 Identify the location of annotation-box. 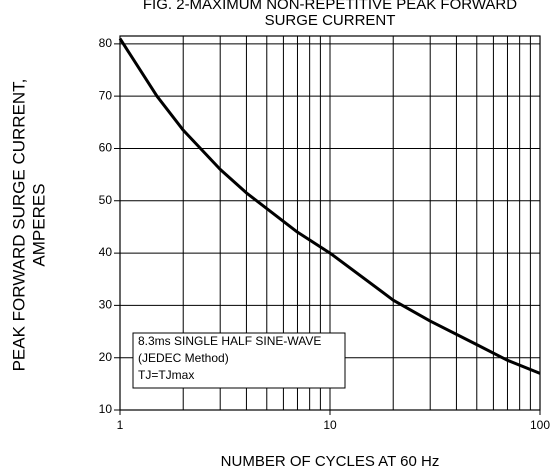
(239, 360).